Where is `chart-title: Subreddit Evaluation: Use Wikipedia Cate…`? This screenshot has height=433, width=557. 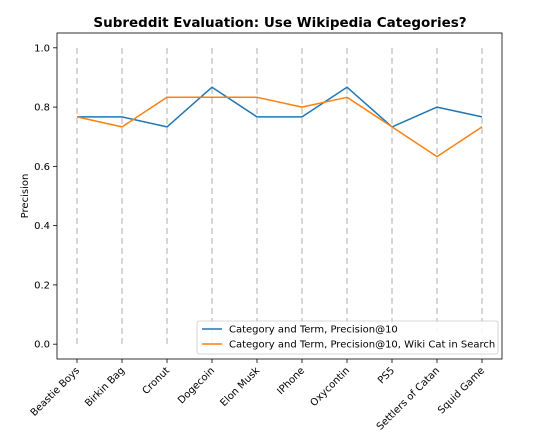 chart-title: Subreddit Evaluation: Use Wikipedia Cate… is located at coordinates (279, 23).